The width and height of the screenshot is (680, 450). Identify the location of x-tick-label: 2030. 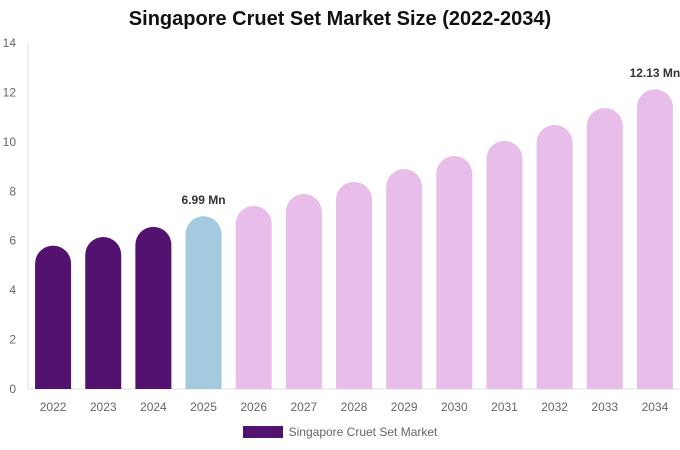
(454, 407).